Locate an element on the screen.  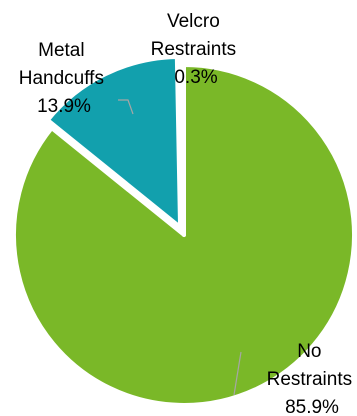
leader-line-no-restraints is located at coordinates (237, 373).